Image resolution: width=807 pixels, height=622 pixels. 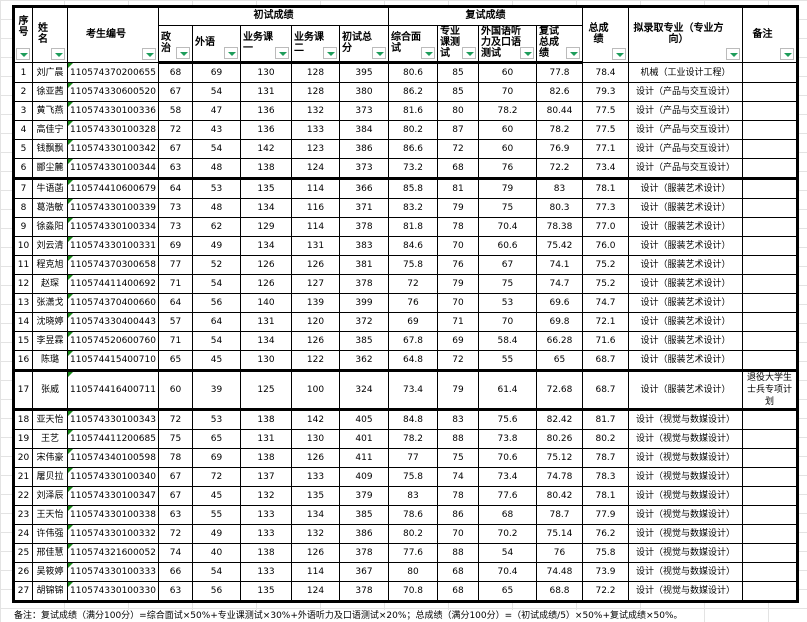 I want to click on cell-major: 设计（产品与交互设计）, so click(x=685, y=149).